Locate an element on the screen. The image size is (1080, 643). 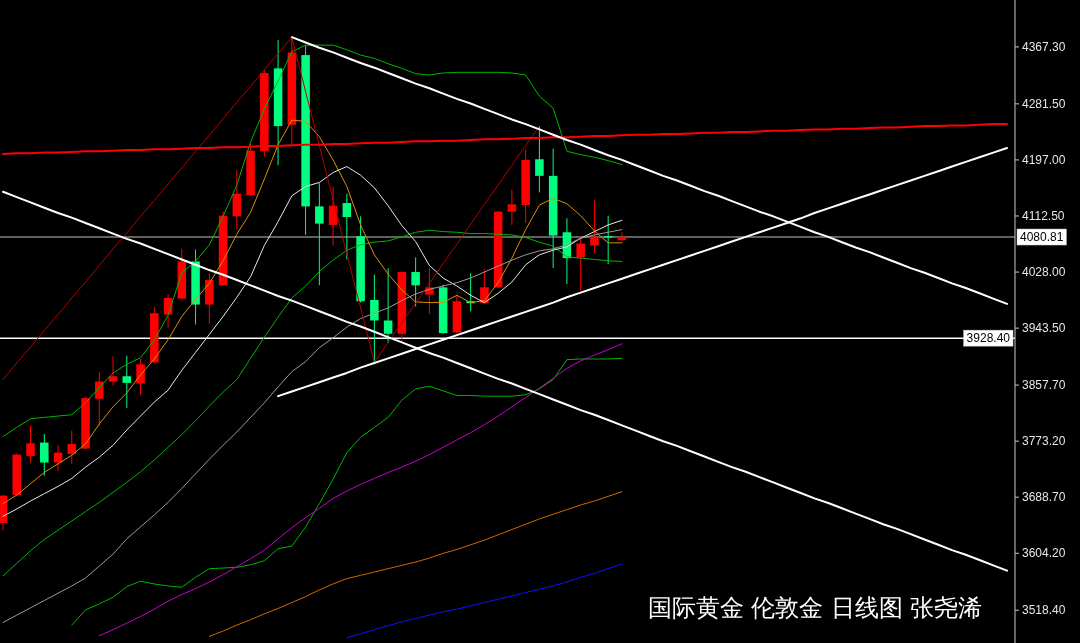
ref-label: 4080.81 is located at coordinates (1041, 237).